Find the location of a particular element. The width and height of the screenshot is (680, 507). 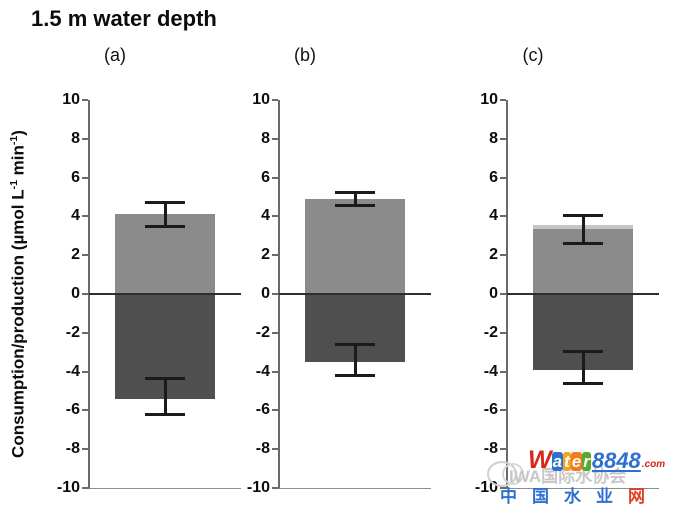

watermark-brand-letter: a is located at coordinates (557, 461).